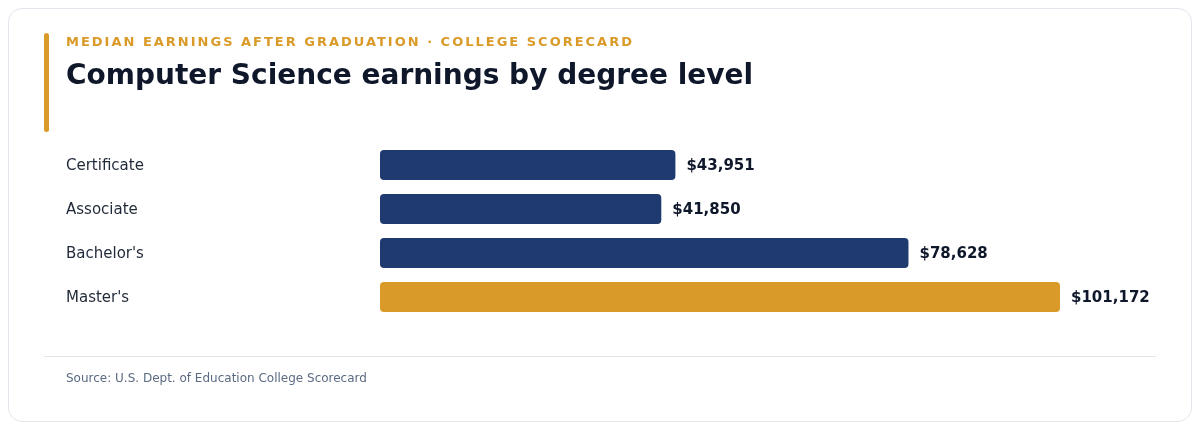 This screenshot has width=1200, height=430. Describe the element at coordinates (410, 74) in the screenshot. I see `chart-title: Computer Science earnings by degree level` at that location.